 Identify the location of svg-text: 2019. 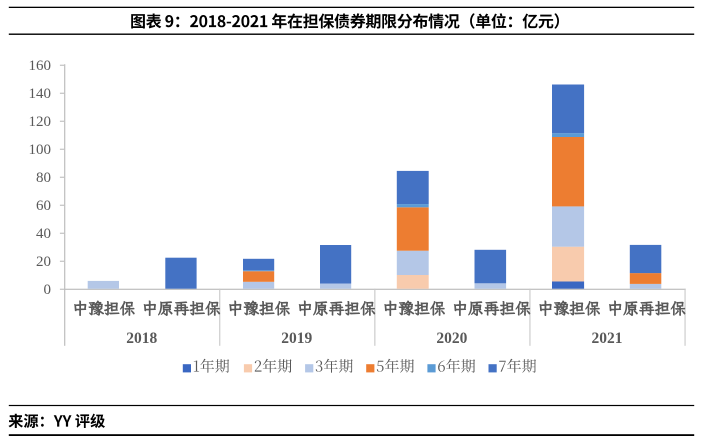
(296, 338).